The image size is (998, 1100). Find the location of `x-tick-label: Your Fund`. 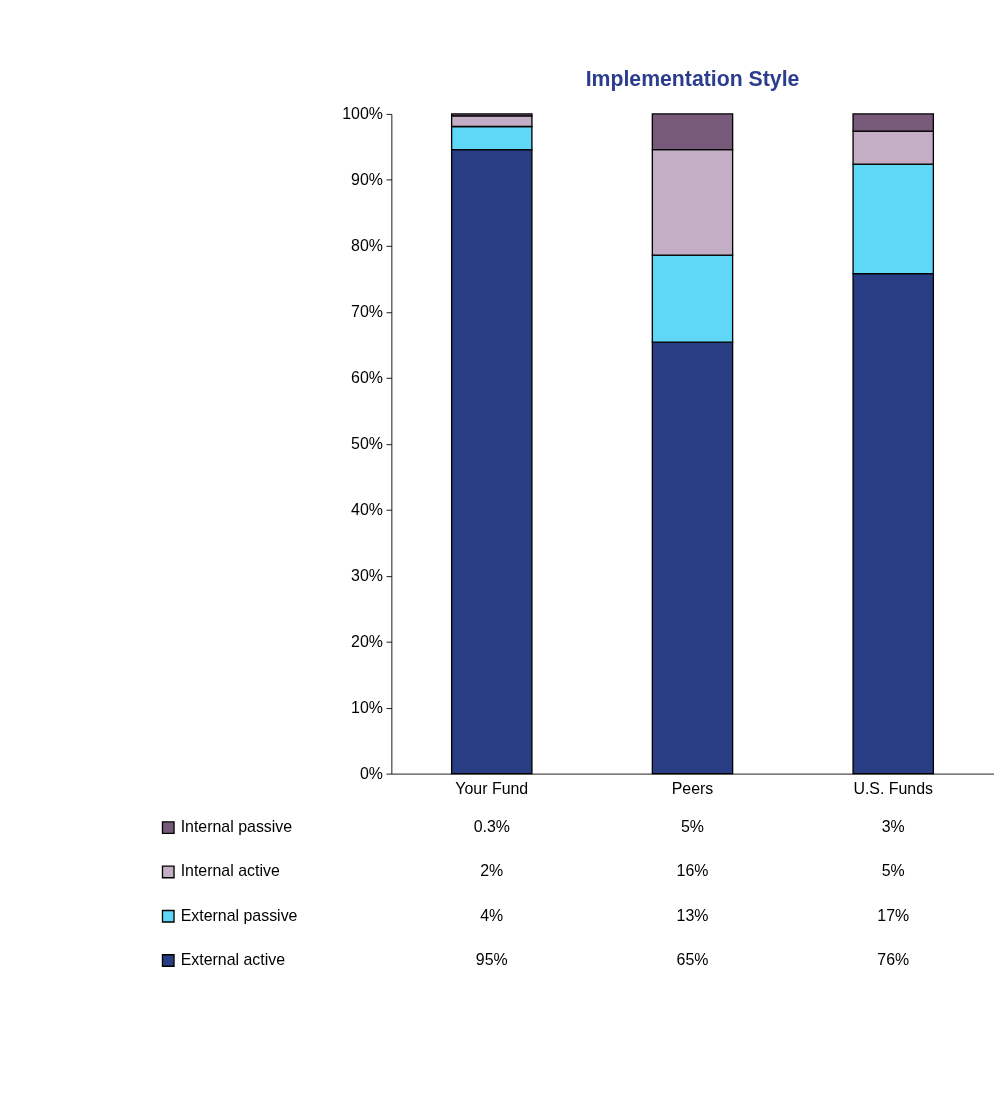

x-tick-label: Your Fund is located at coordinates (492, 788).